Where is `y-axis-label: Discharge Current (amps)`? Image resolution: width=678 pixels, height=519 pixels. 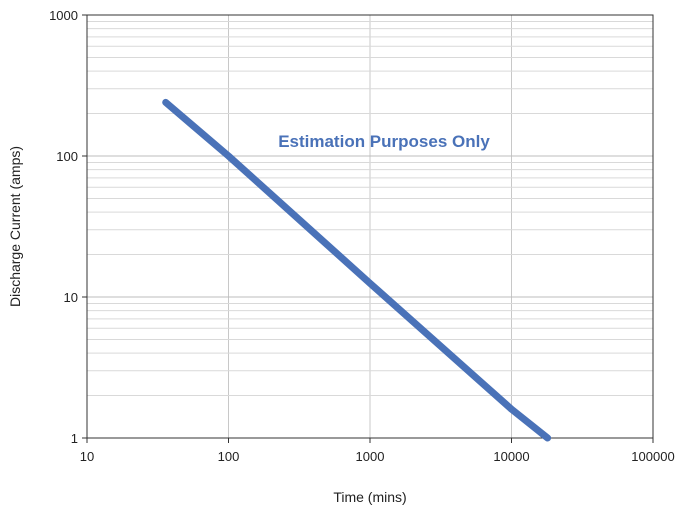 y-axis-label: Discharge Current (amps) is located at coordinates (15, 226).